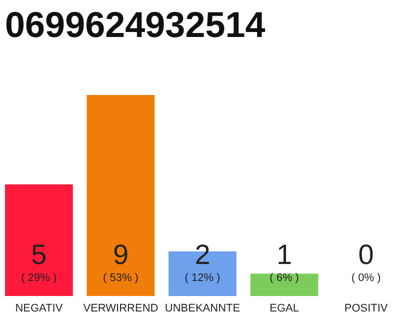  What do you see at coordinates (39, 254) in the screenshot?
I see `data-label: 5` at bounding box center [39, 254].